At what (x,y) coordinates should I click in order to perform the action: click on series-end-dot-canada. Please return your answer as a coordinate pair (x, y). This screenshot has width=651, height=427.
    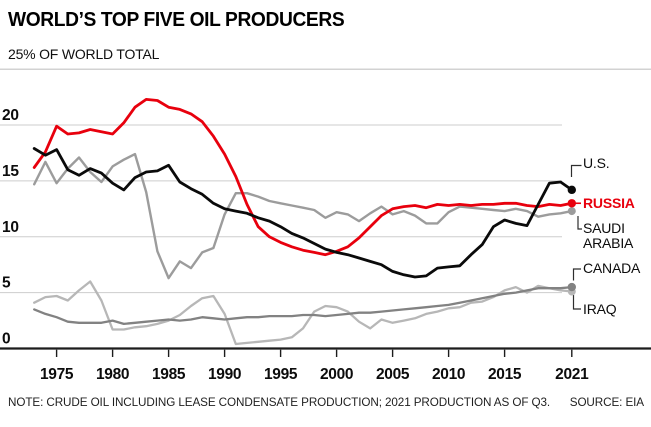
    Looking at the image, I should click on (571, 287).